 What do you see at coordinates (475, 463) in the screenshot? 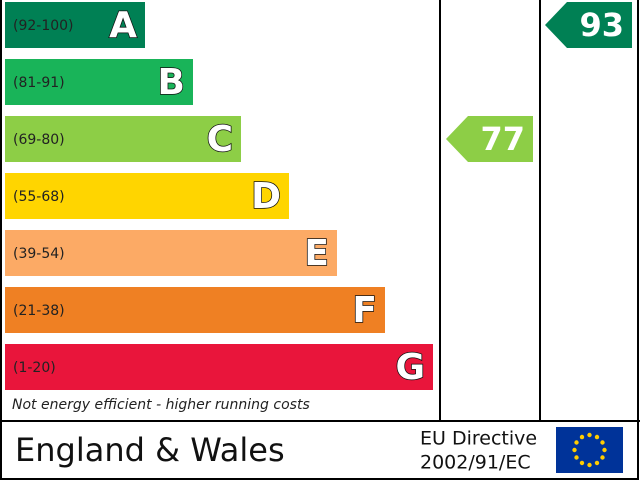
I see `directive: 2002/91/EC` at bounding box center [475, 463].